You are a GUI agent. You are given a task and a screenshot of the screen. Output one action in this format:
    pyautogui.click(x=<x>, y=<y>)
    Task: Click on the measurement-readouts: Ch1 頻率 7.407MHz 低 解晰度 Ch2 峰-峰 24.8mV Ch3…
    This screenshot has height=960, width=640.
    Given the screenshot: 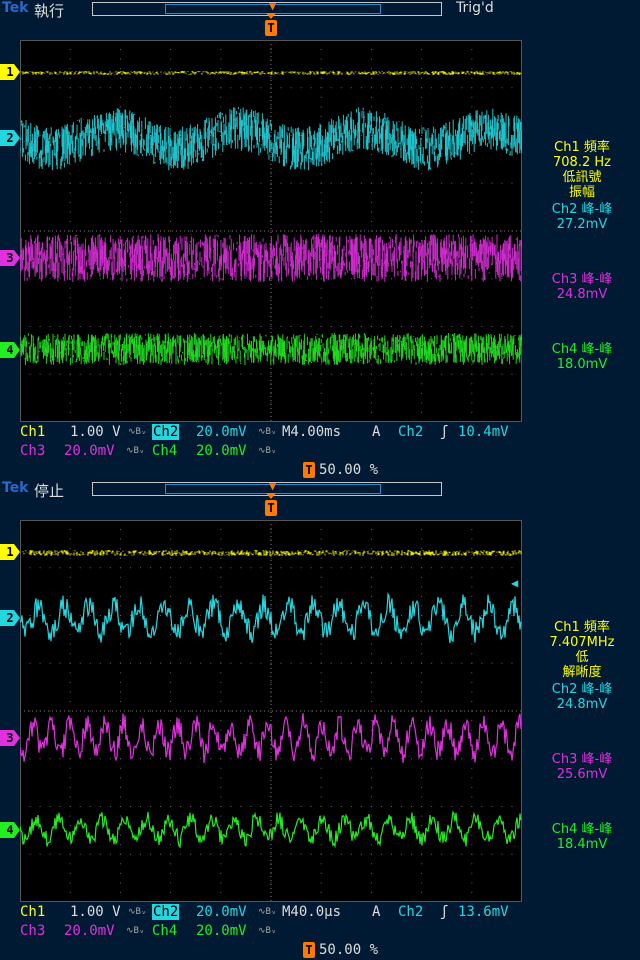 What is the action you would take?
    pyautogui.click(x=582, y=736)
    